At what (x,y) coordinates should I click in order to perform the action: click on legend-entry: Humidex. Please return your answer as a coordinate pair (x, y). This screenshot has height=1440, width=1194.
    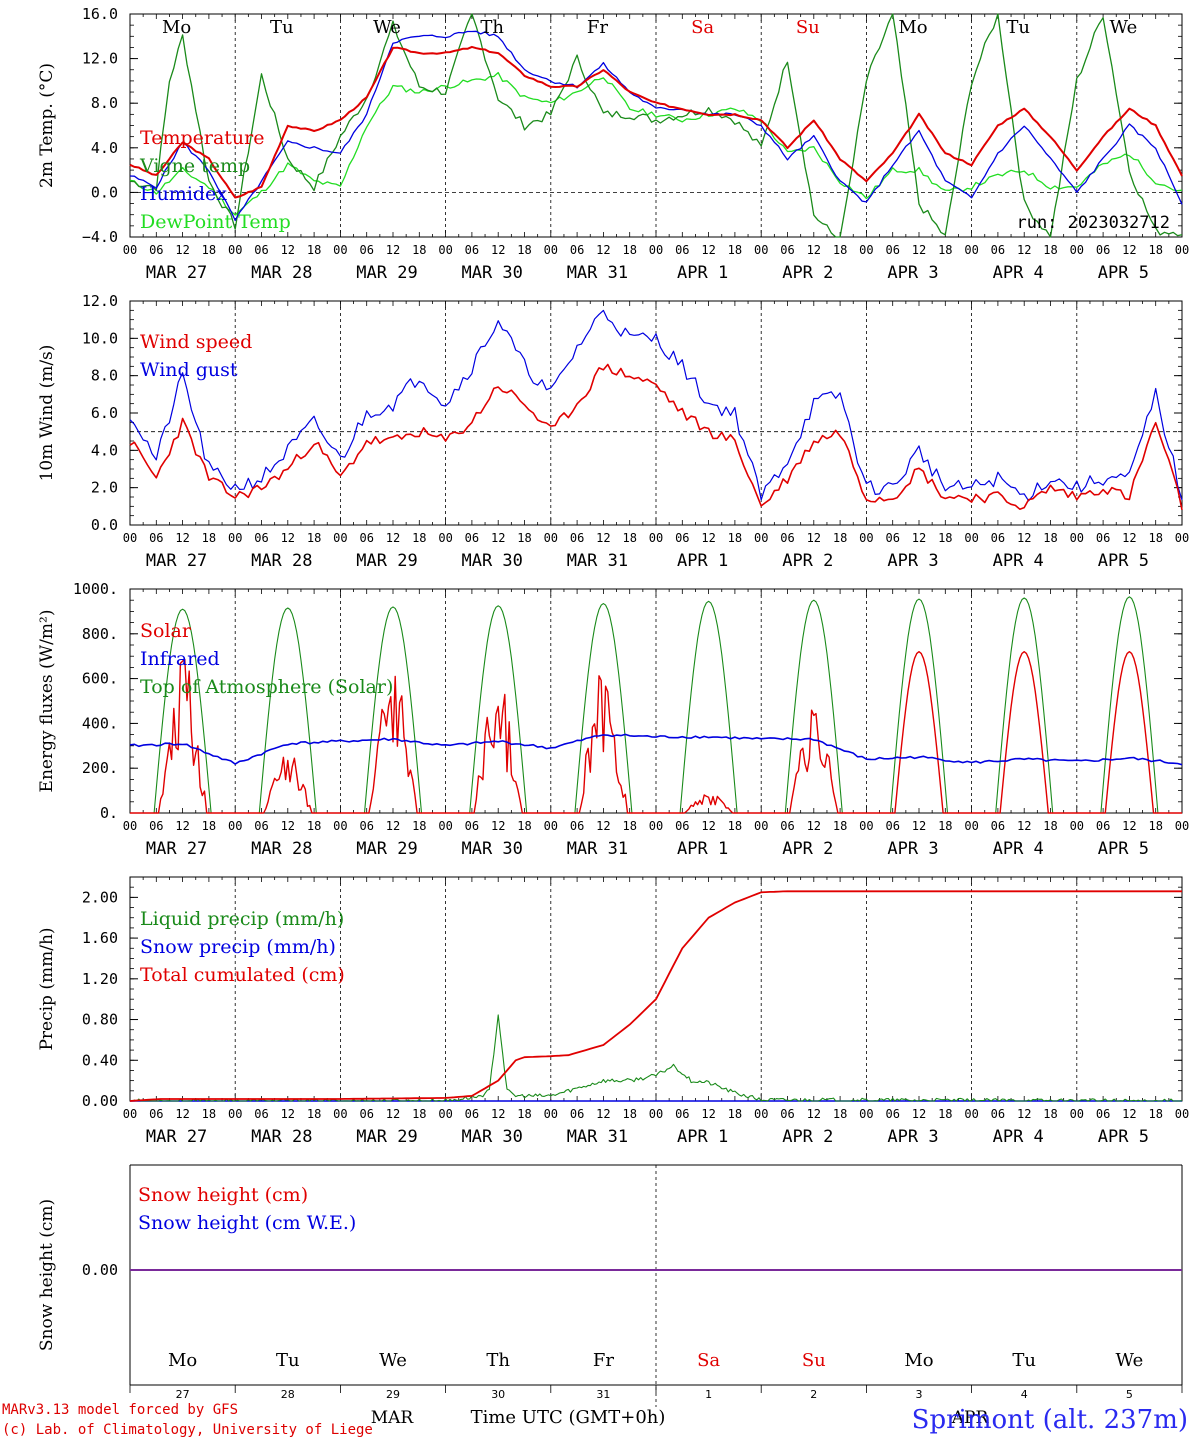
    Looking at the image, I should click on (183, 194).